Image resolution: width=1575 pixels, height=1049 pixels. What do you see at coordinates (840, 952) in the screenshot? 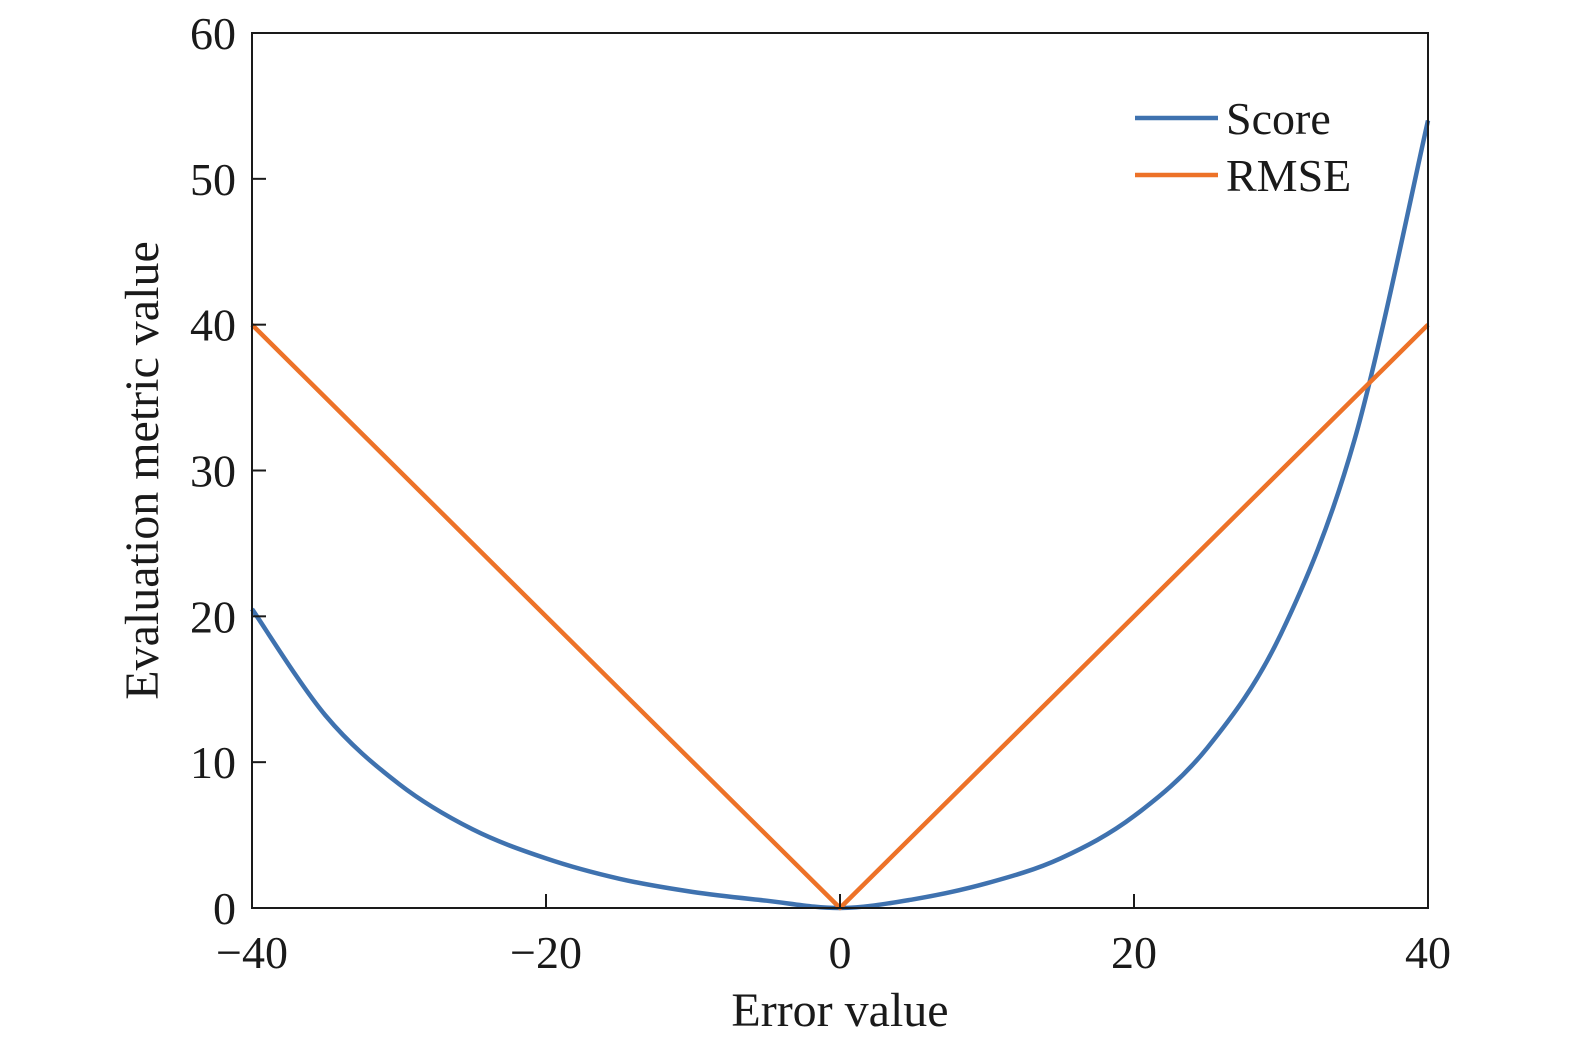
I see `x-tick-label: 0` at bounding box center [840, 952].